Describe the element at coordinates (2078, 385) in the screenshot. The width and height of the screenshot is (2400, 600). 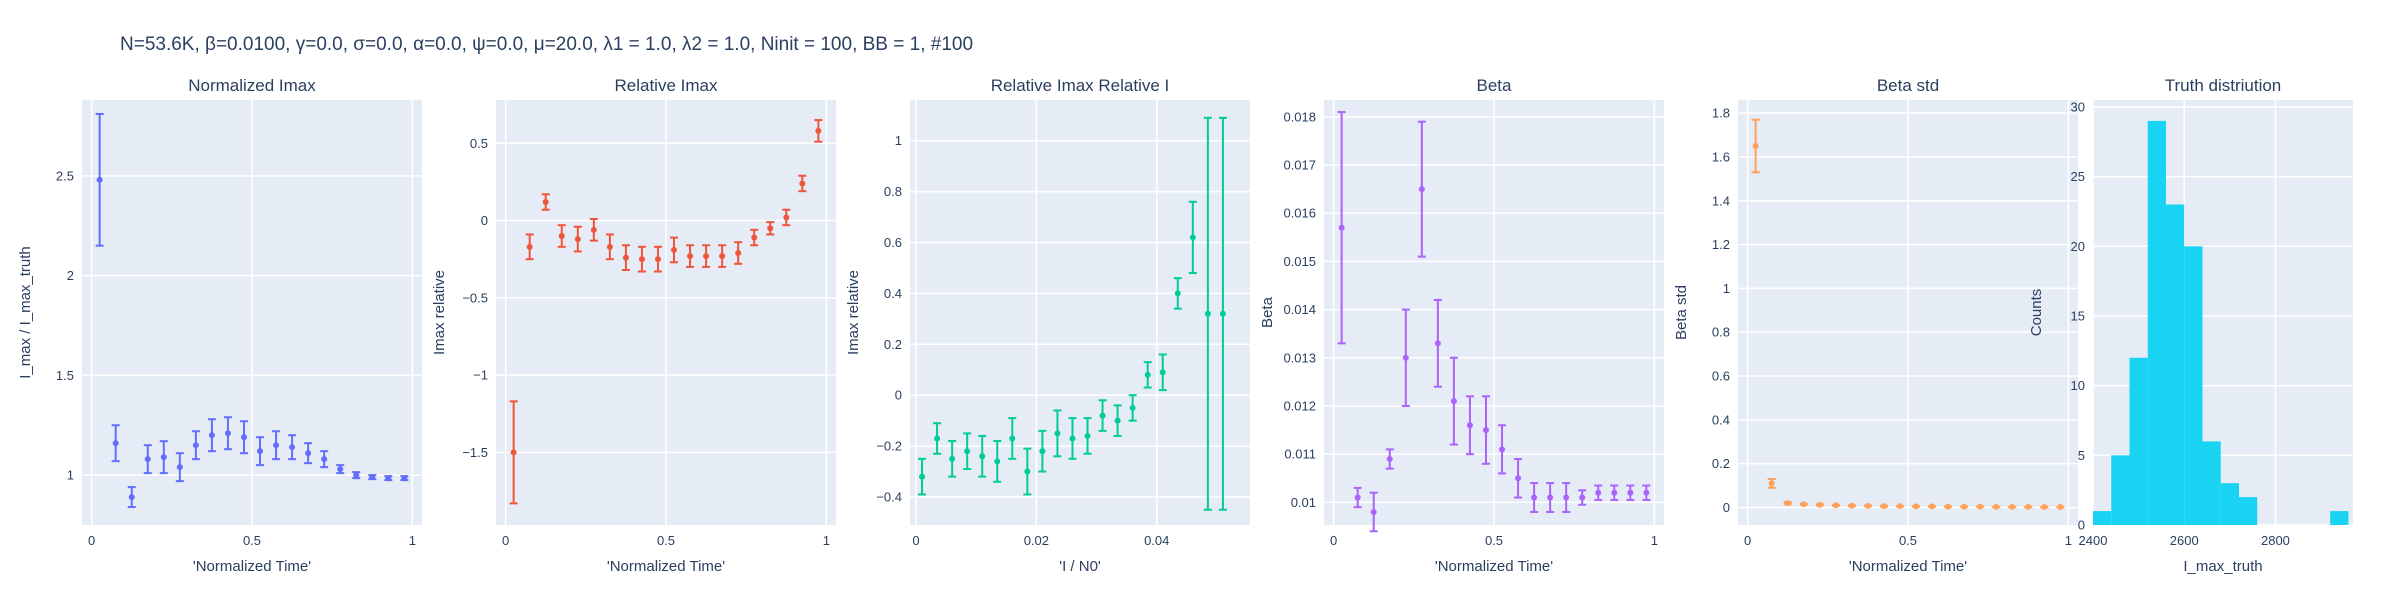
I see `y-tick-label: 10` at that location.